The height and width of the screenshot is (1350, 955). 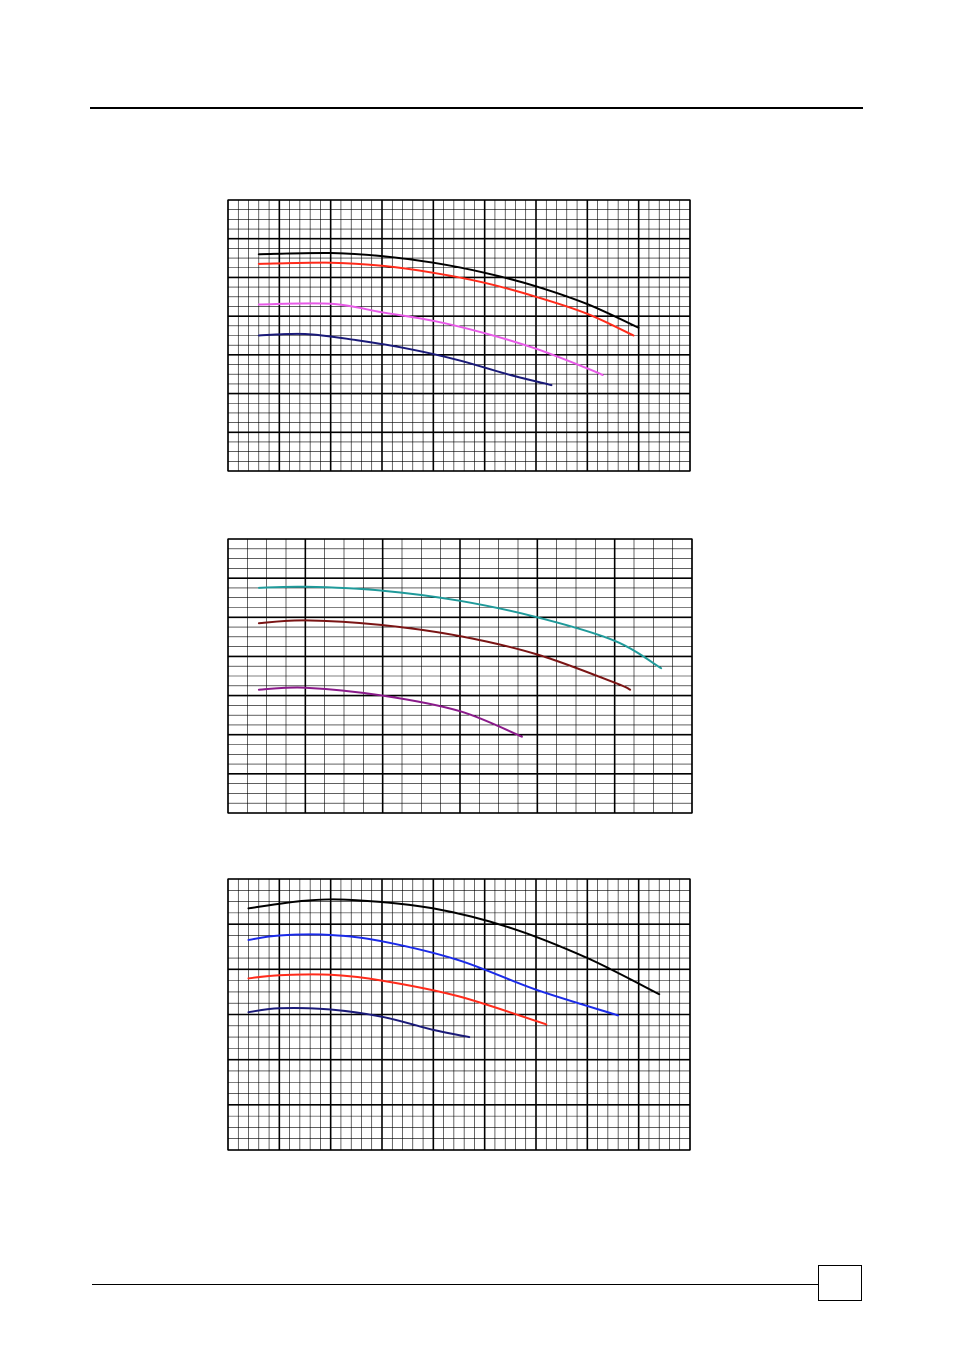 I want to click on footer-rule, so click(x=455, y=1284).